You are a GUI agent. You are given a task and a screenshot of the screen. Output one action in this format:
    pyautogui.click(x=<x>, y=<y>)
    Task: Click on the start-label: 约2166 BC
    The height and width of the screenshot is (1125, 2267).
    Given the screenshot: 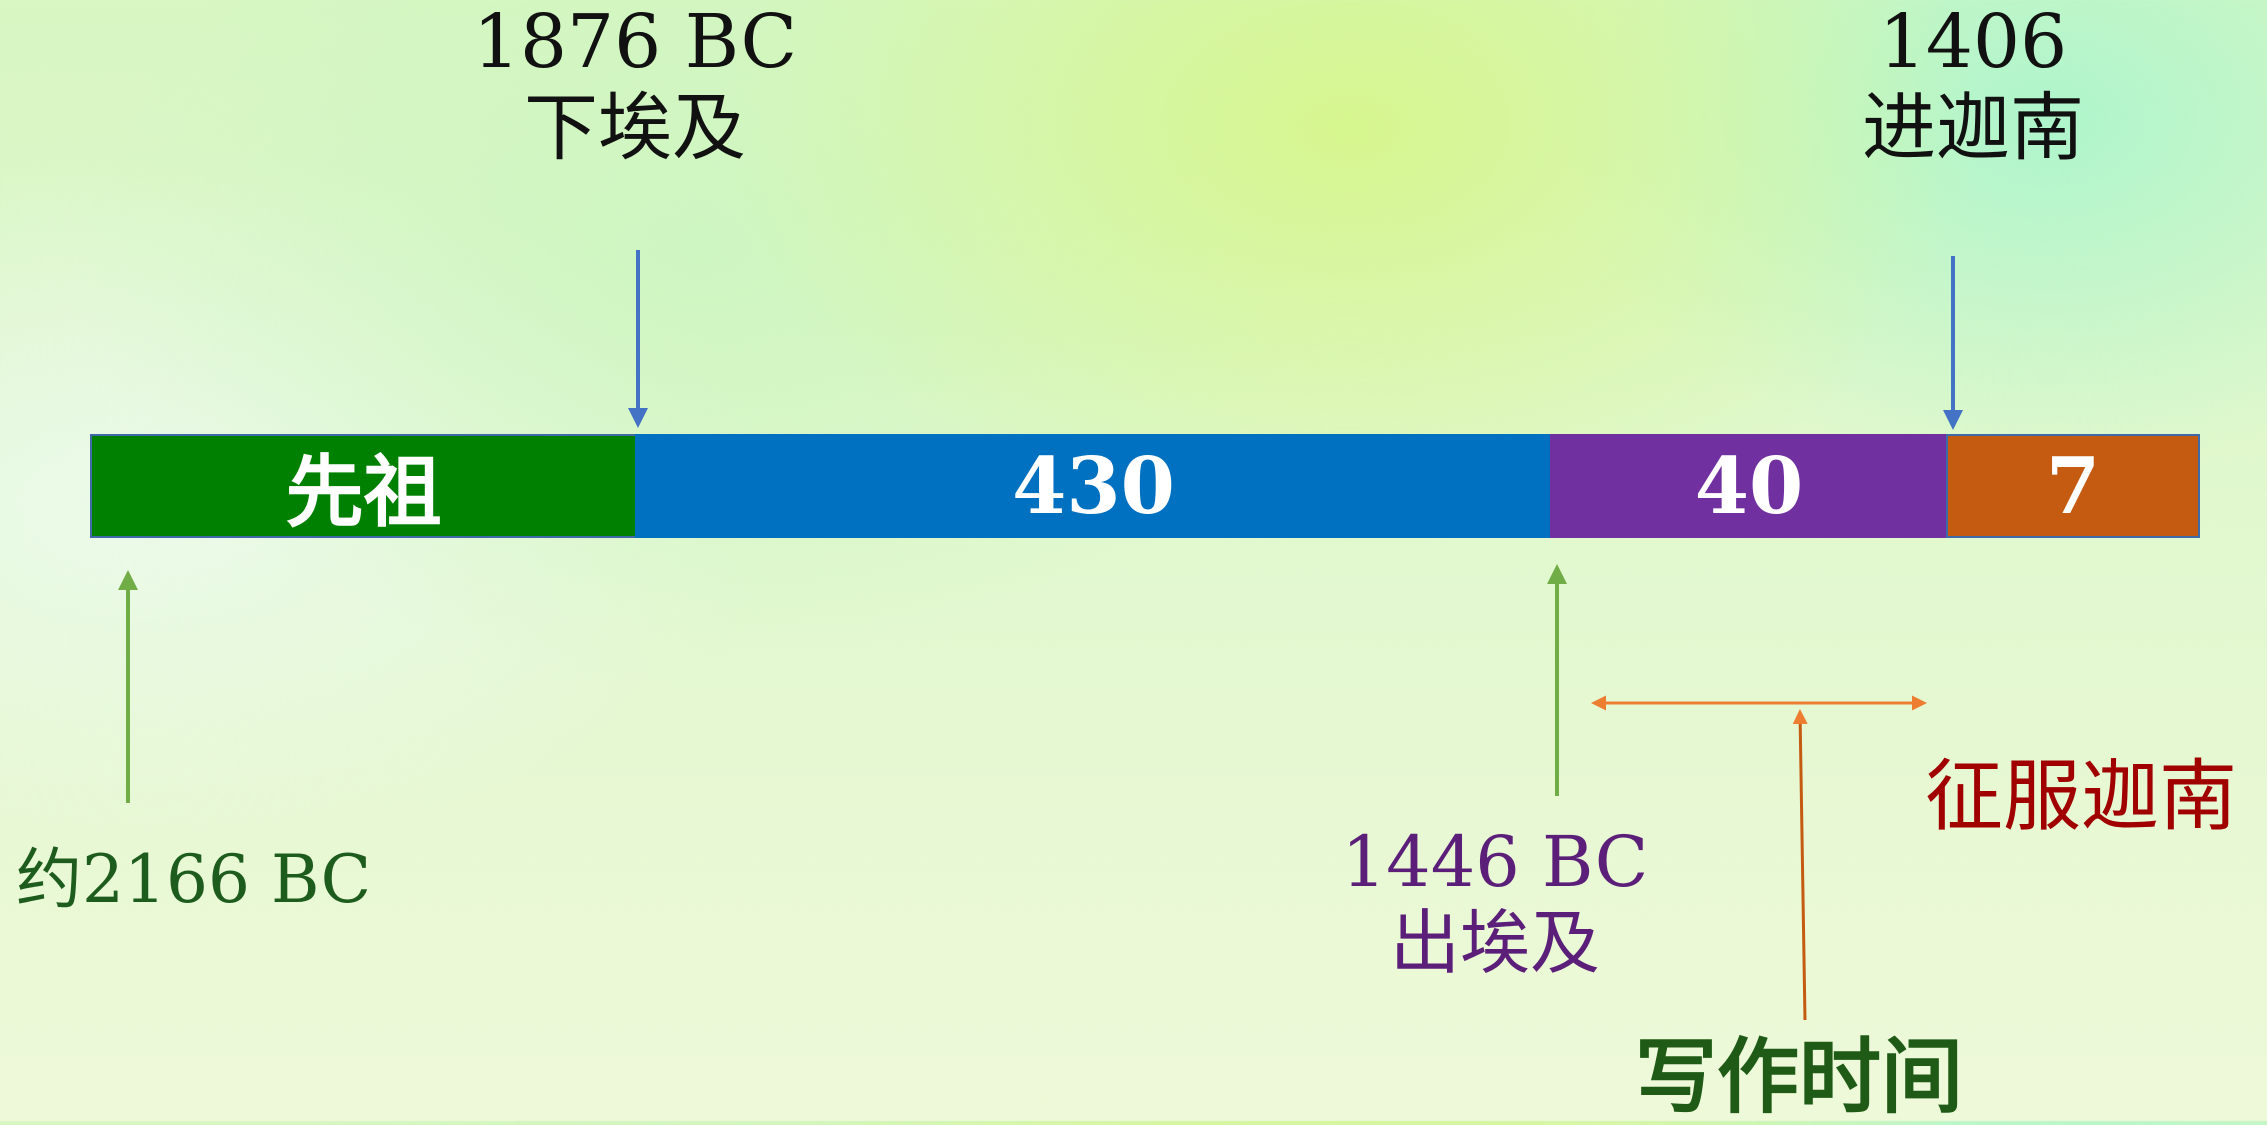 What is the action you would take?
    pyautogui.click(x=194, y=879)
    